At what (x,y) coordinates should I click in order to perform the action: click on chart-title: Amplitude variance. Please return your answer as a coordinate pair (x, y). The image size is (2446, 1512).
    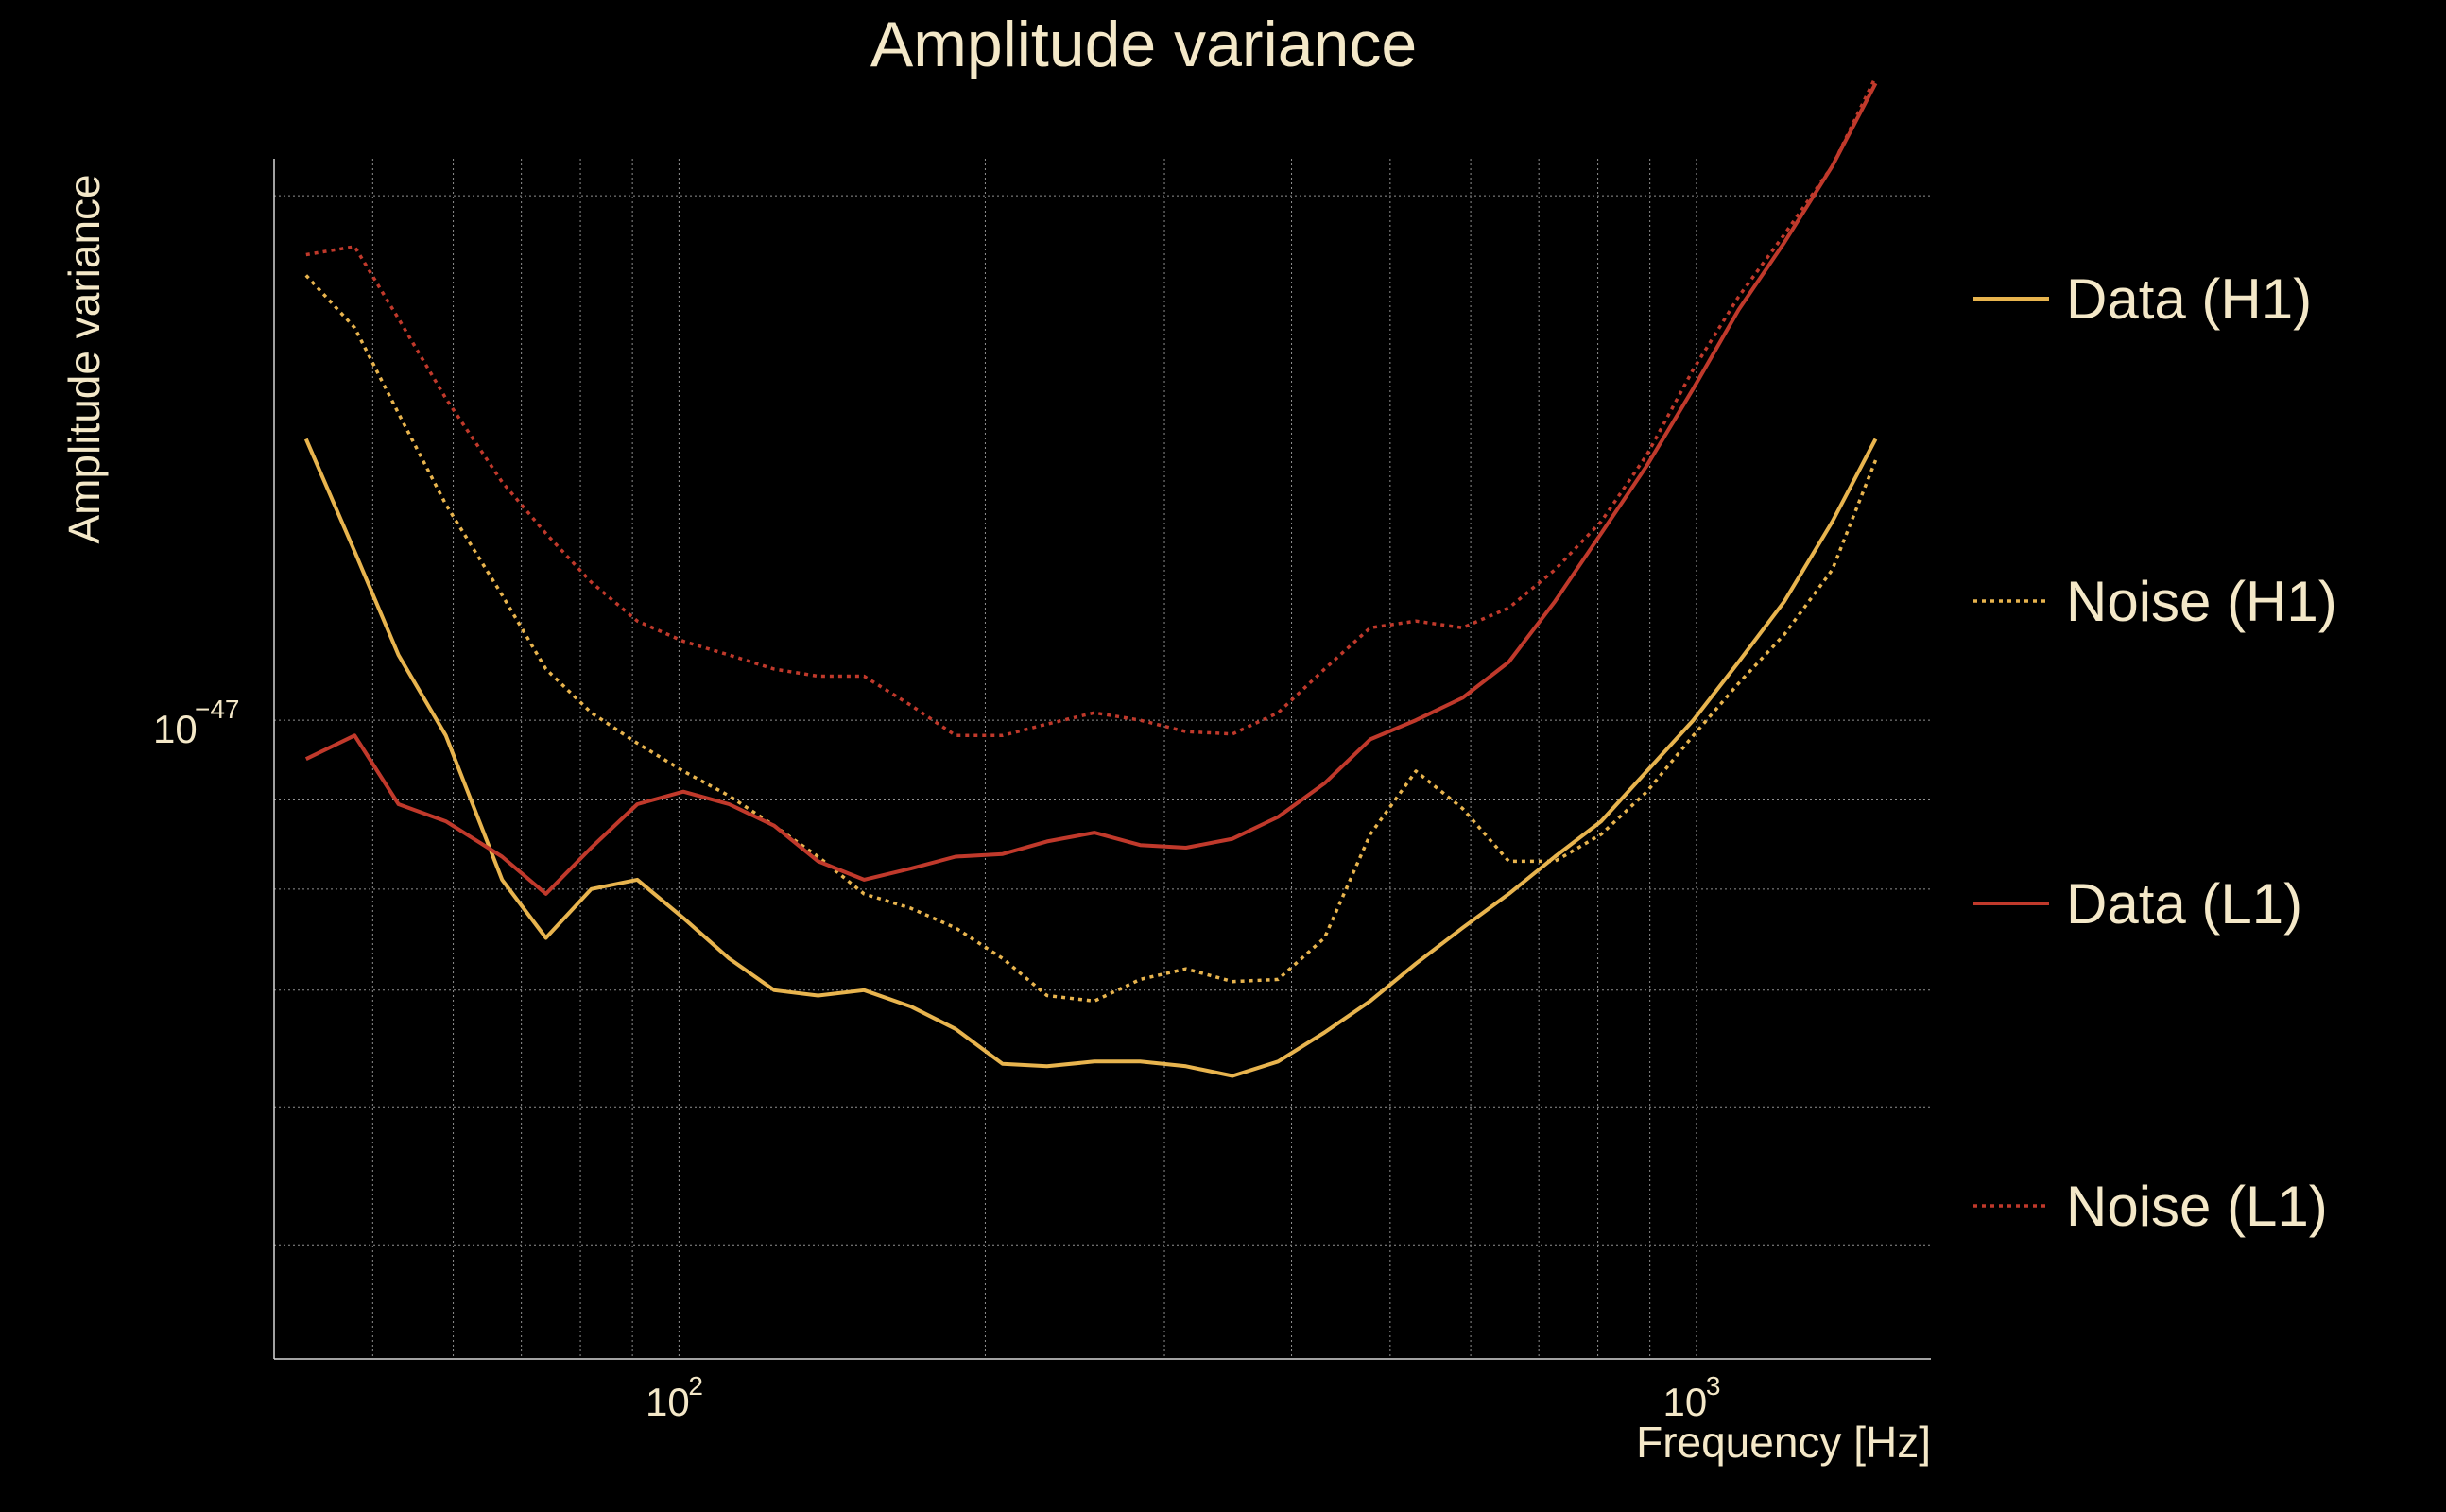
    Looking at the image, I should click on (1144, 44).